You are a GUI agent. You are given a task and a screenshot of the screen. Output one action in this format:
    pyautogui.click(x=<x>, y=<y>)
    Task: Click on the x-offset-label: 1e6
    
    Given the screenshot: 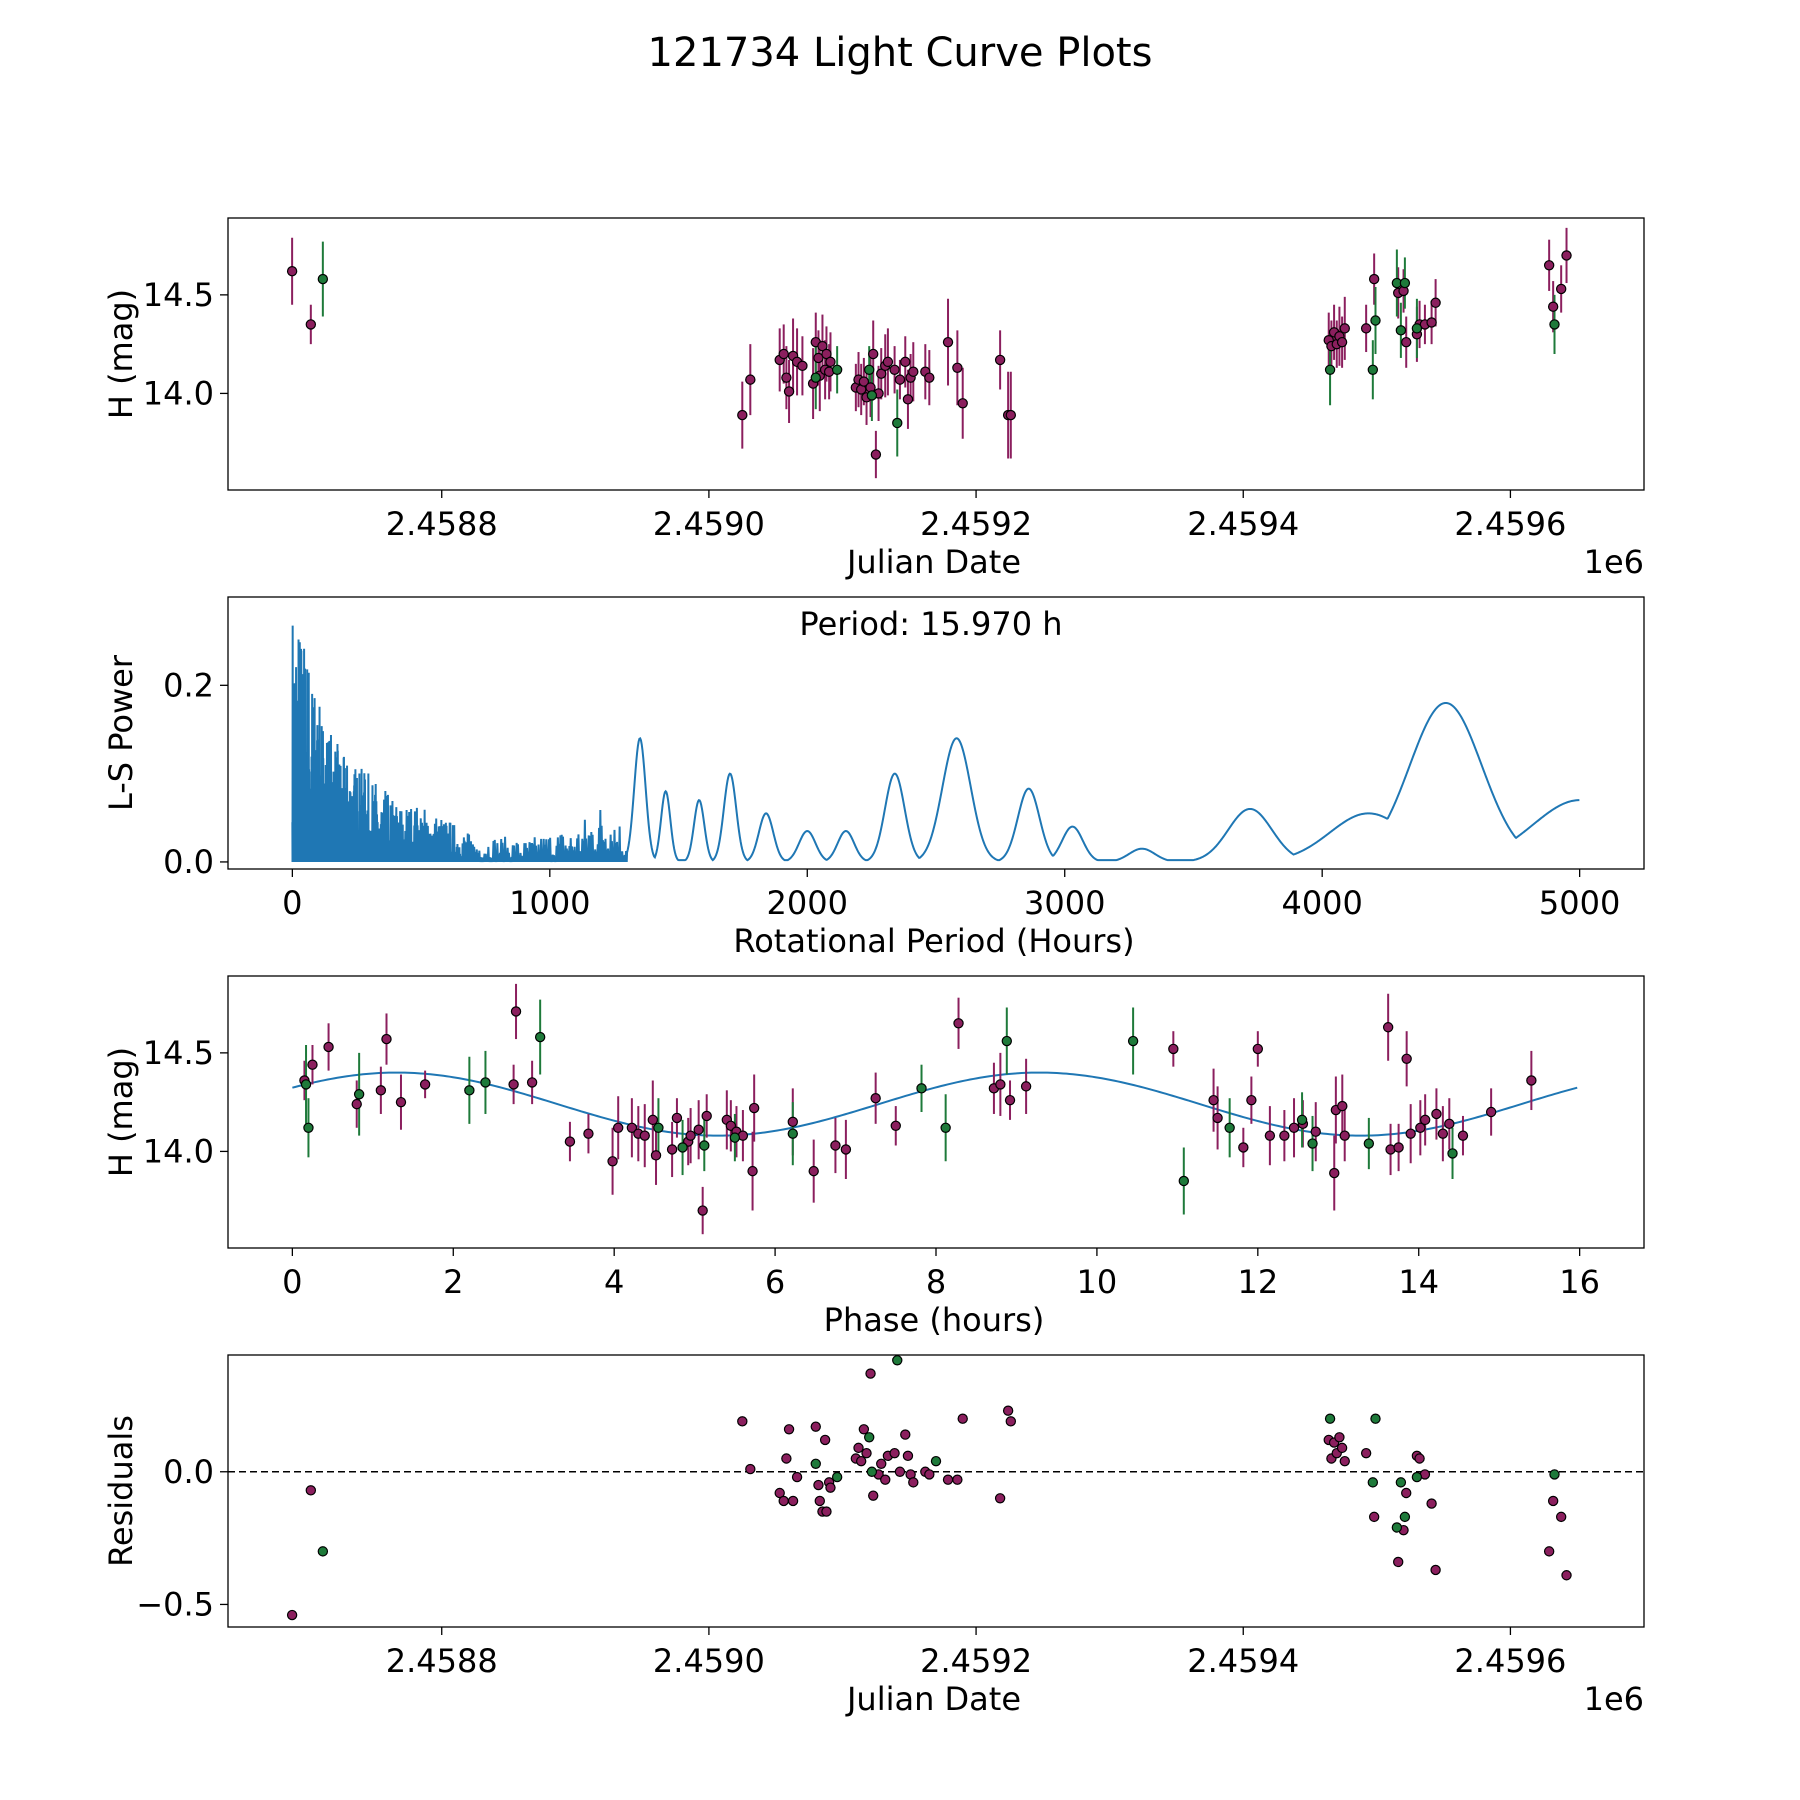 What is the action you would take?
    pyautogui.click(x=1614, y=1699)
    